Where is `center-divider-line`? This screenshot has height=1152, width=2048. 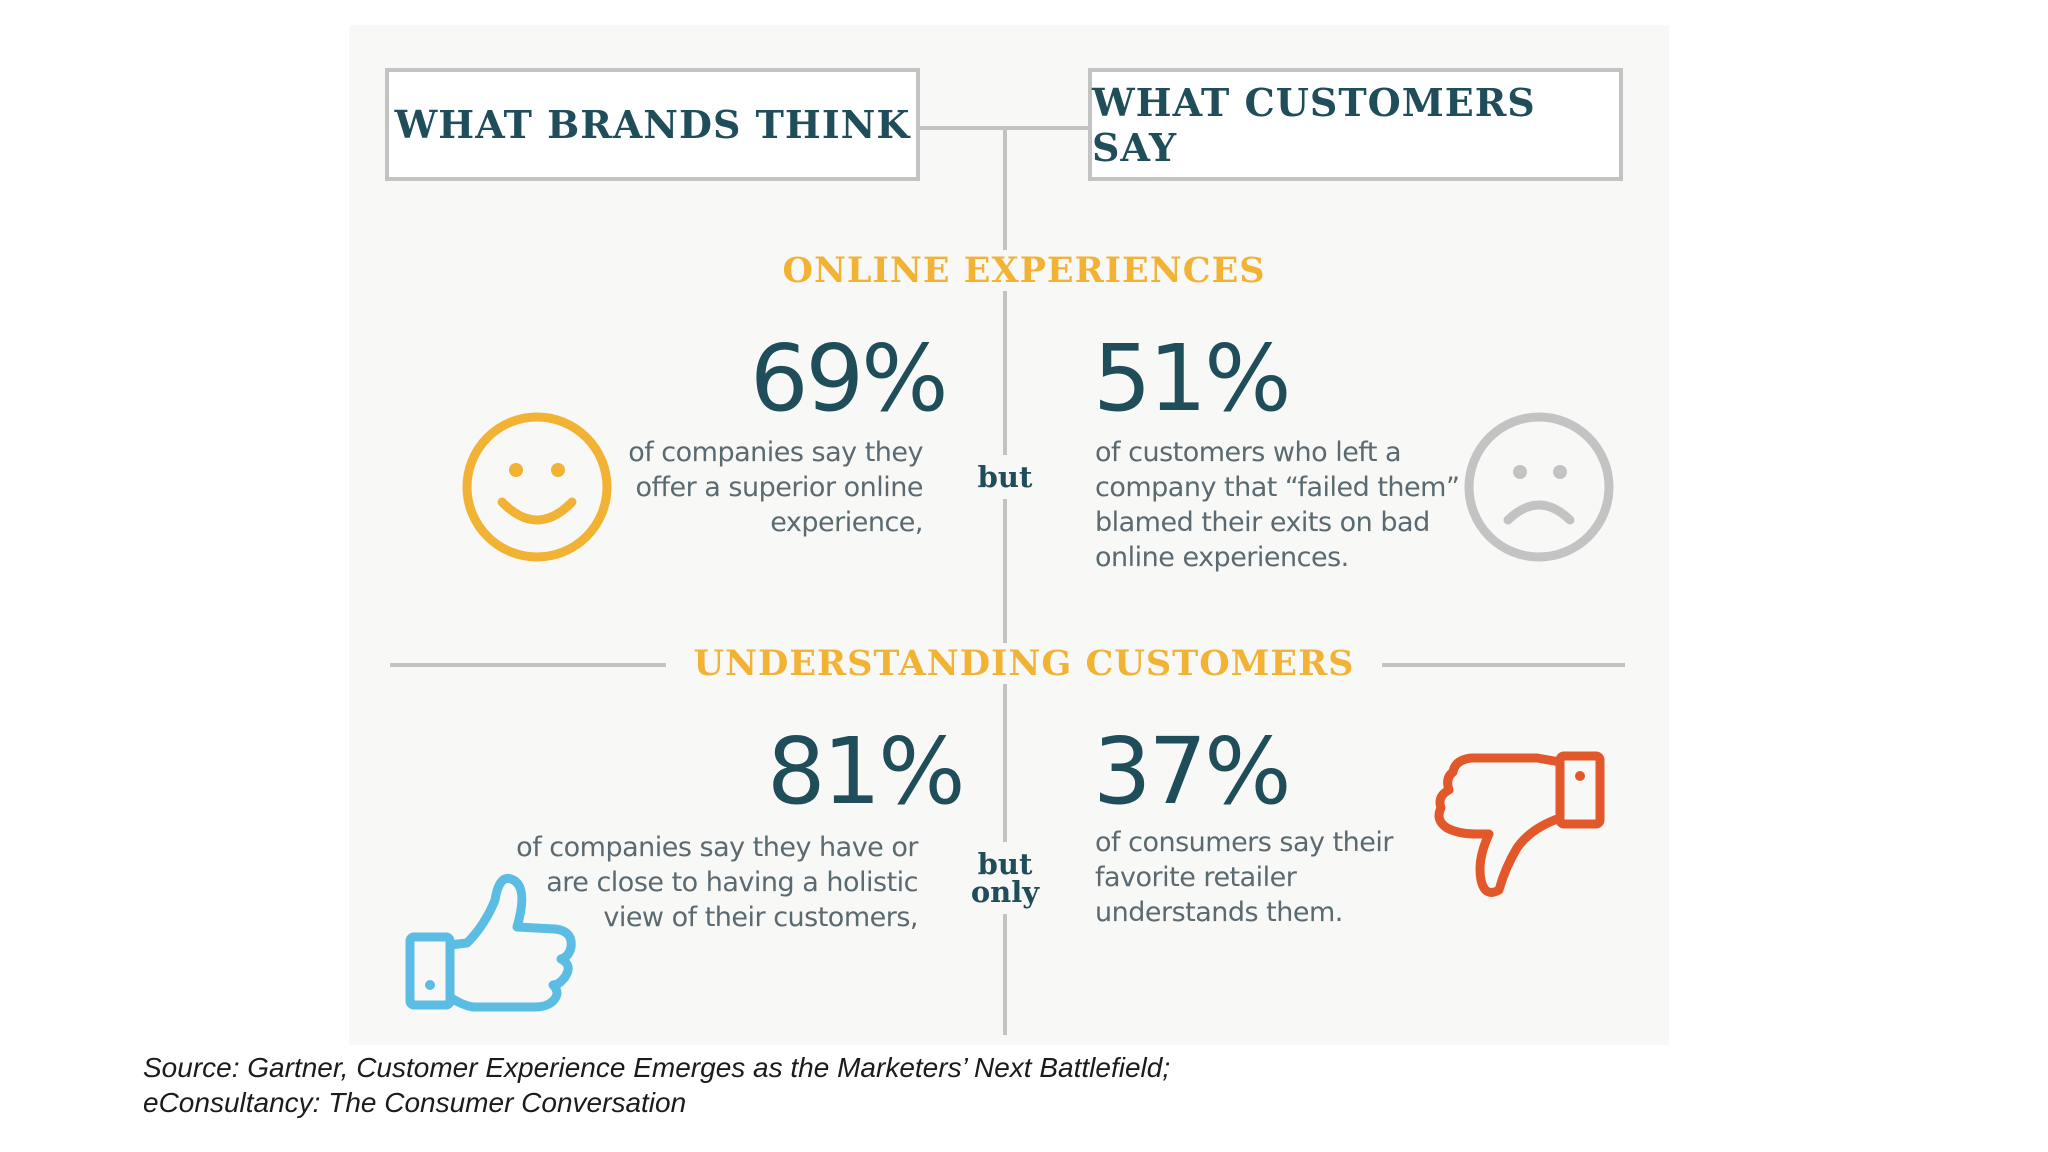 center-divider-line is located at coordinates (1005, 581).